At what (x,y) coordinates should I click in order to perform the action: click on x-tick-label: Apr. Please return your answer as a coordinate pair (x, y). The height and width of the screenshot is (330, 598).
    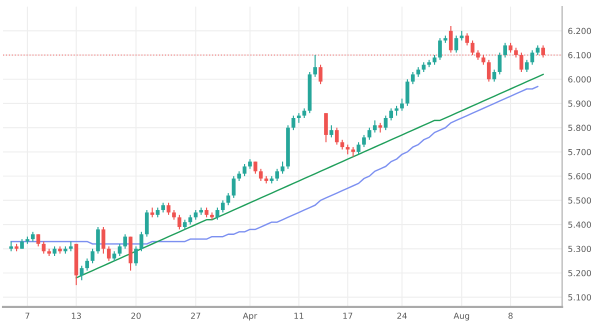
    Looking at the image, I should click on (250, 316).